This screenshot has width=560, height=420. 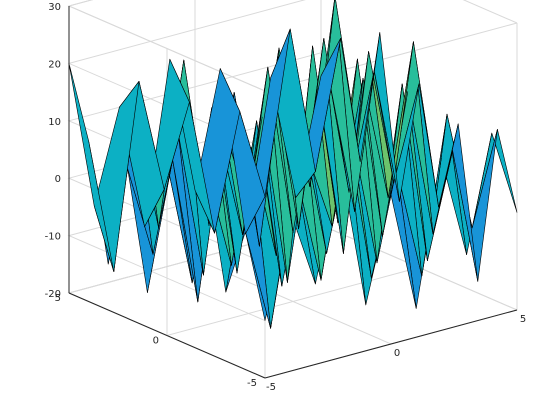 I want to click on z-tick-label: 30, so click(x=54, y=7).